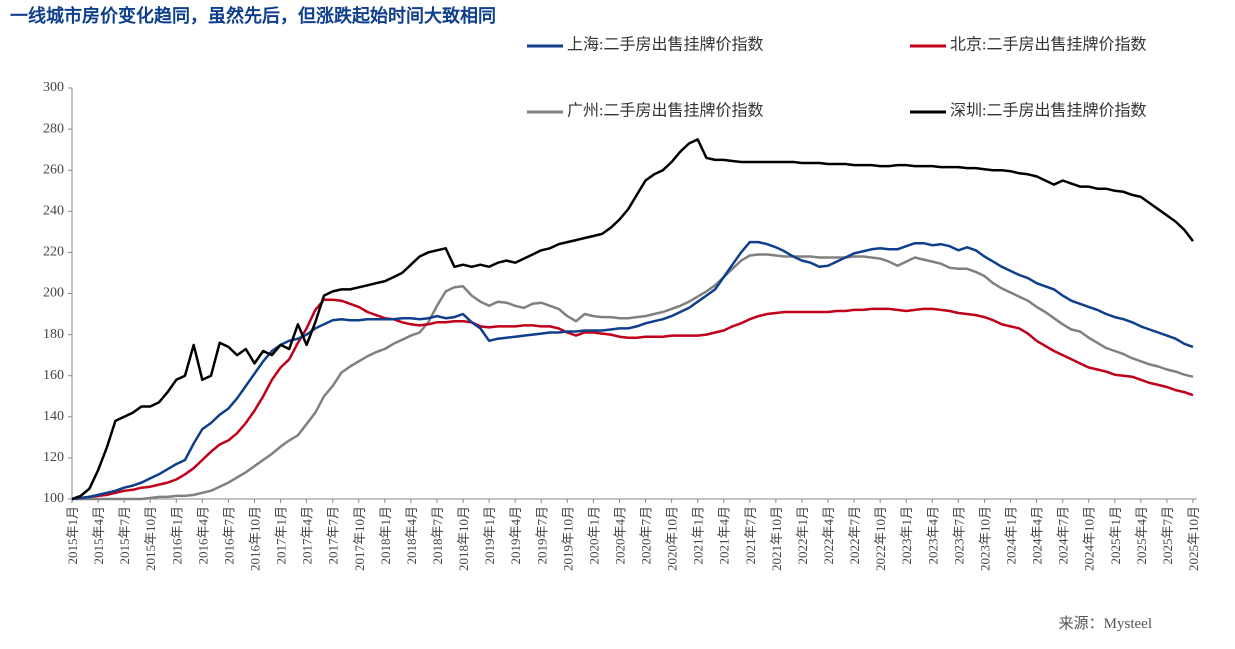 The image size is (1235, 649). Describe the element at coordinates (1063, 535) in the screenshot. I see `x-tick-label: 2024年7月` at that location.